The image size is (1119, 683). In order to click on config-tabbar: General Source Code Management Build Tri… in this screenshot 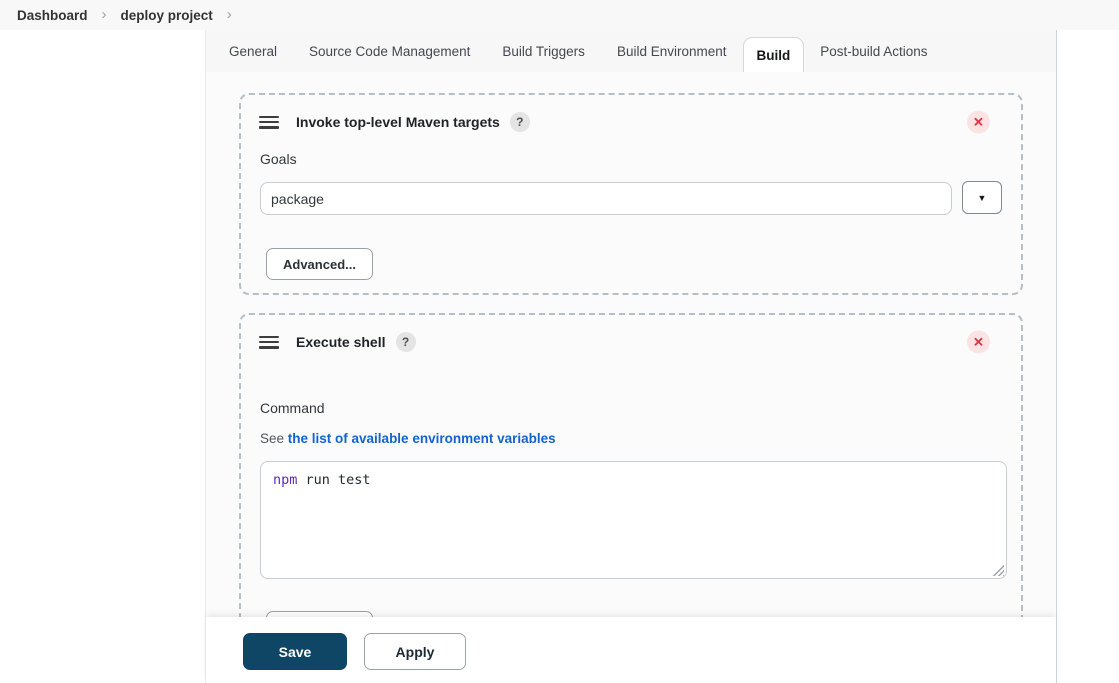, I will do `click(631, 51)`.